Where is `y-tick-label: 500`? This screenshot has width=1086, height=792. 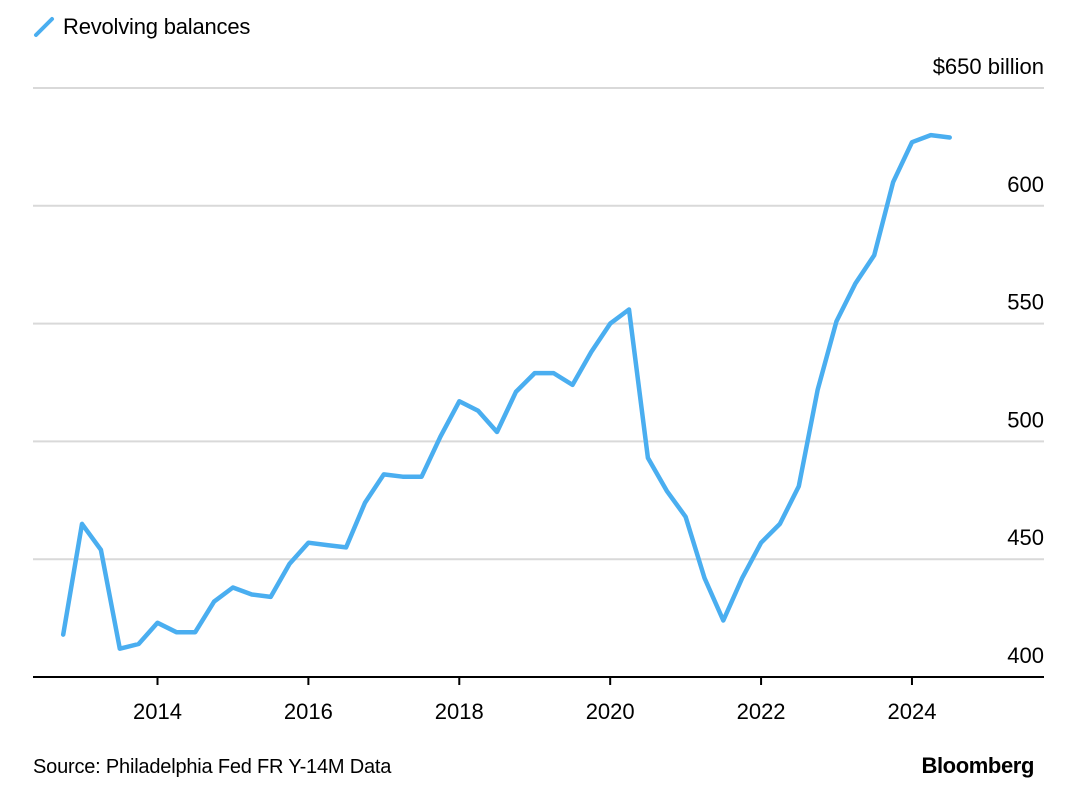
y-tick-label: 500 is located at coordinates (1025, 419).